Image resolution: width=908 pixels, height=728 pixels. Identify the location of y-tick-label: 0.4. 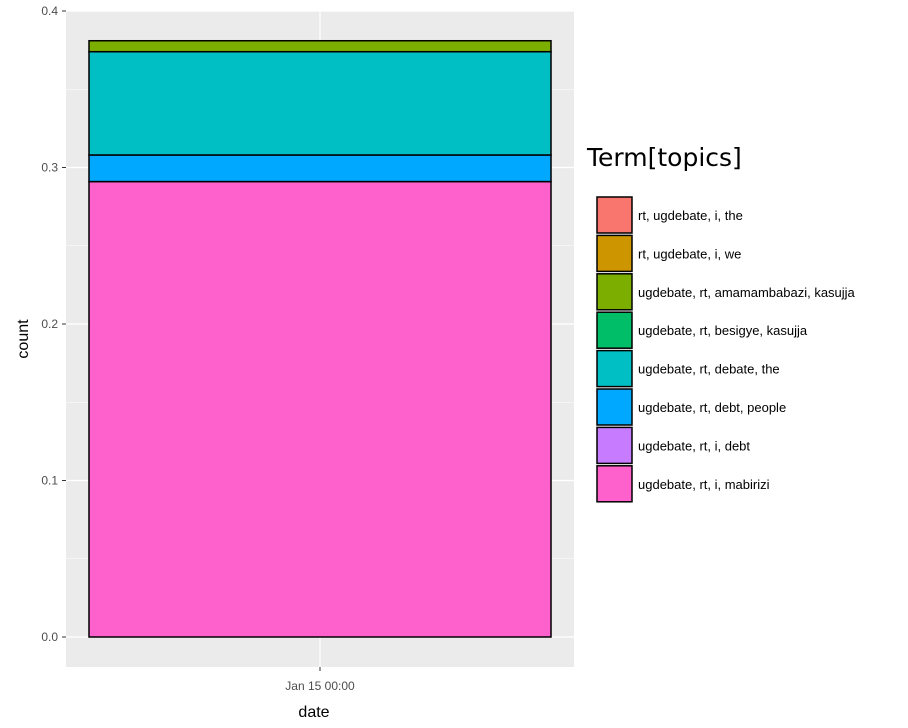
(49, 11).